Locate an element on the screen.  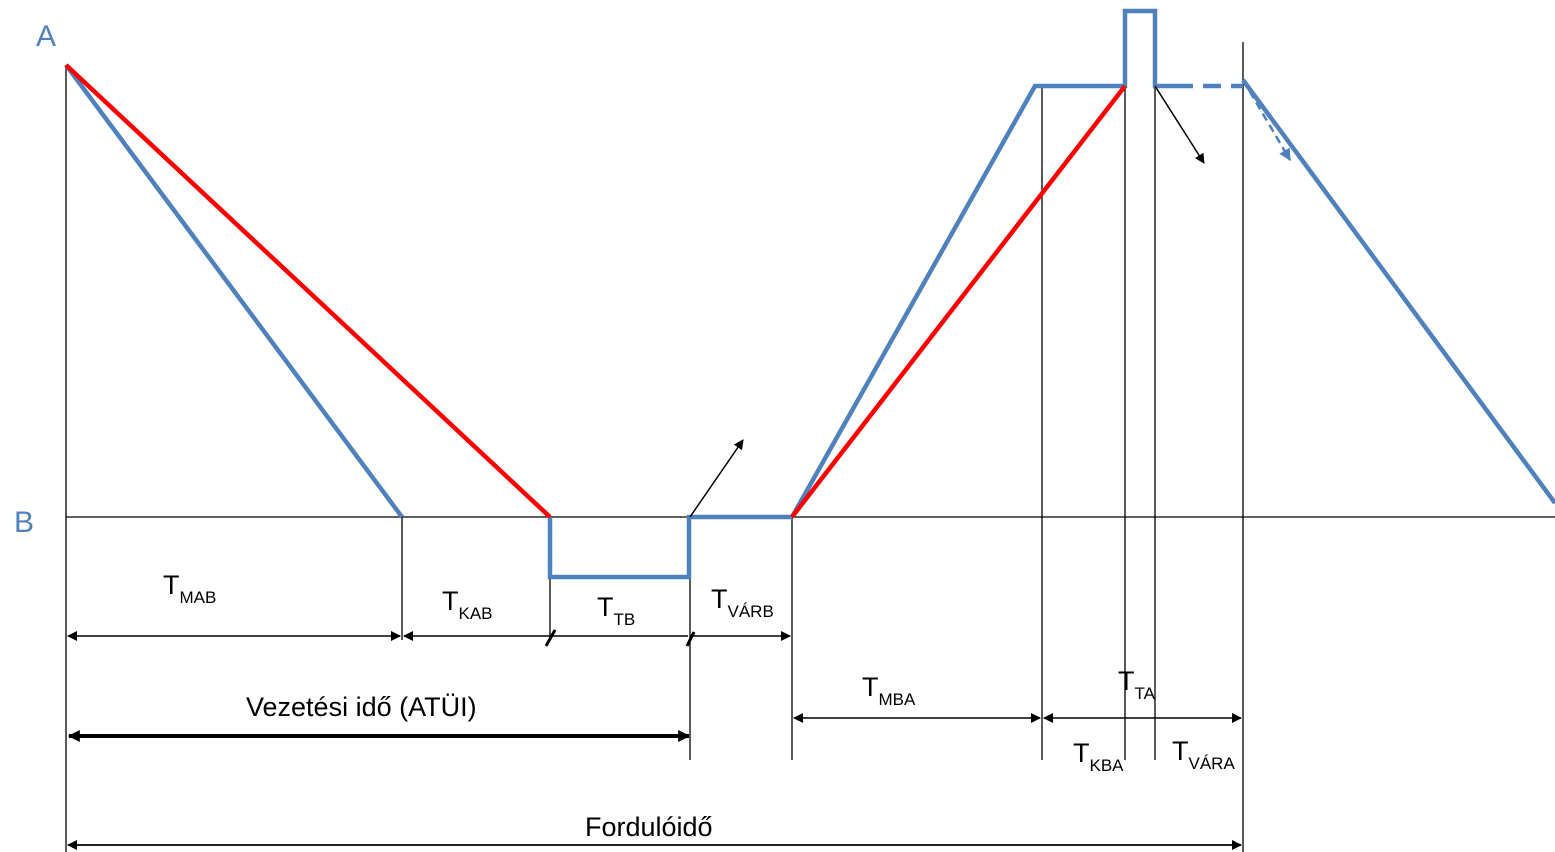
tick-tb-varb is located at coordinates (690, 639).